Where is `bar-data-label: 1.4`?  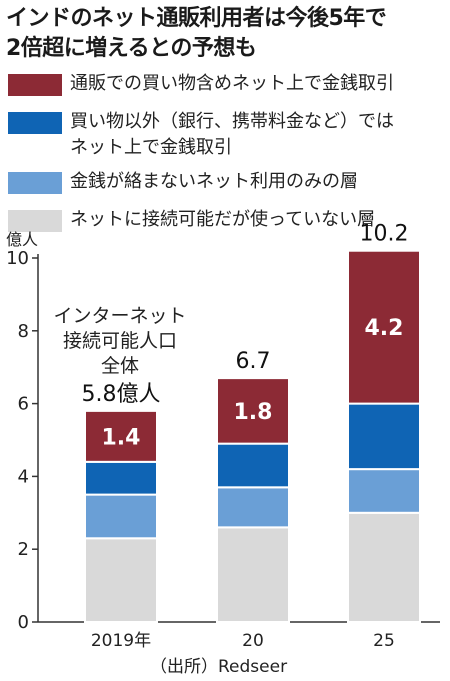 bar-data-label: 1.4 is located at coordinates (121, 437).